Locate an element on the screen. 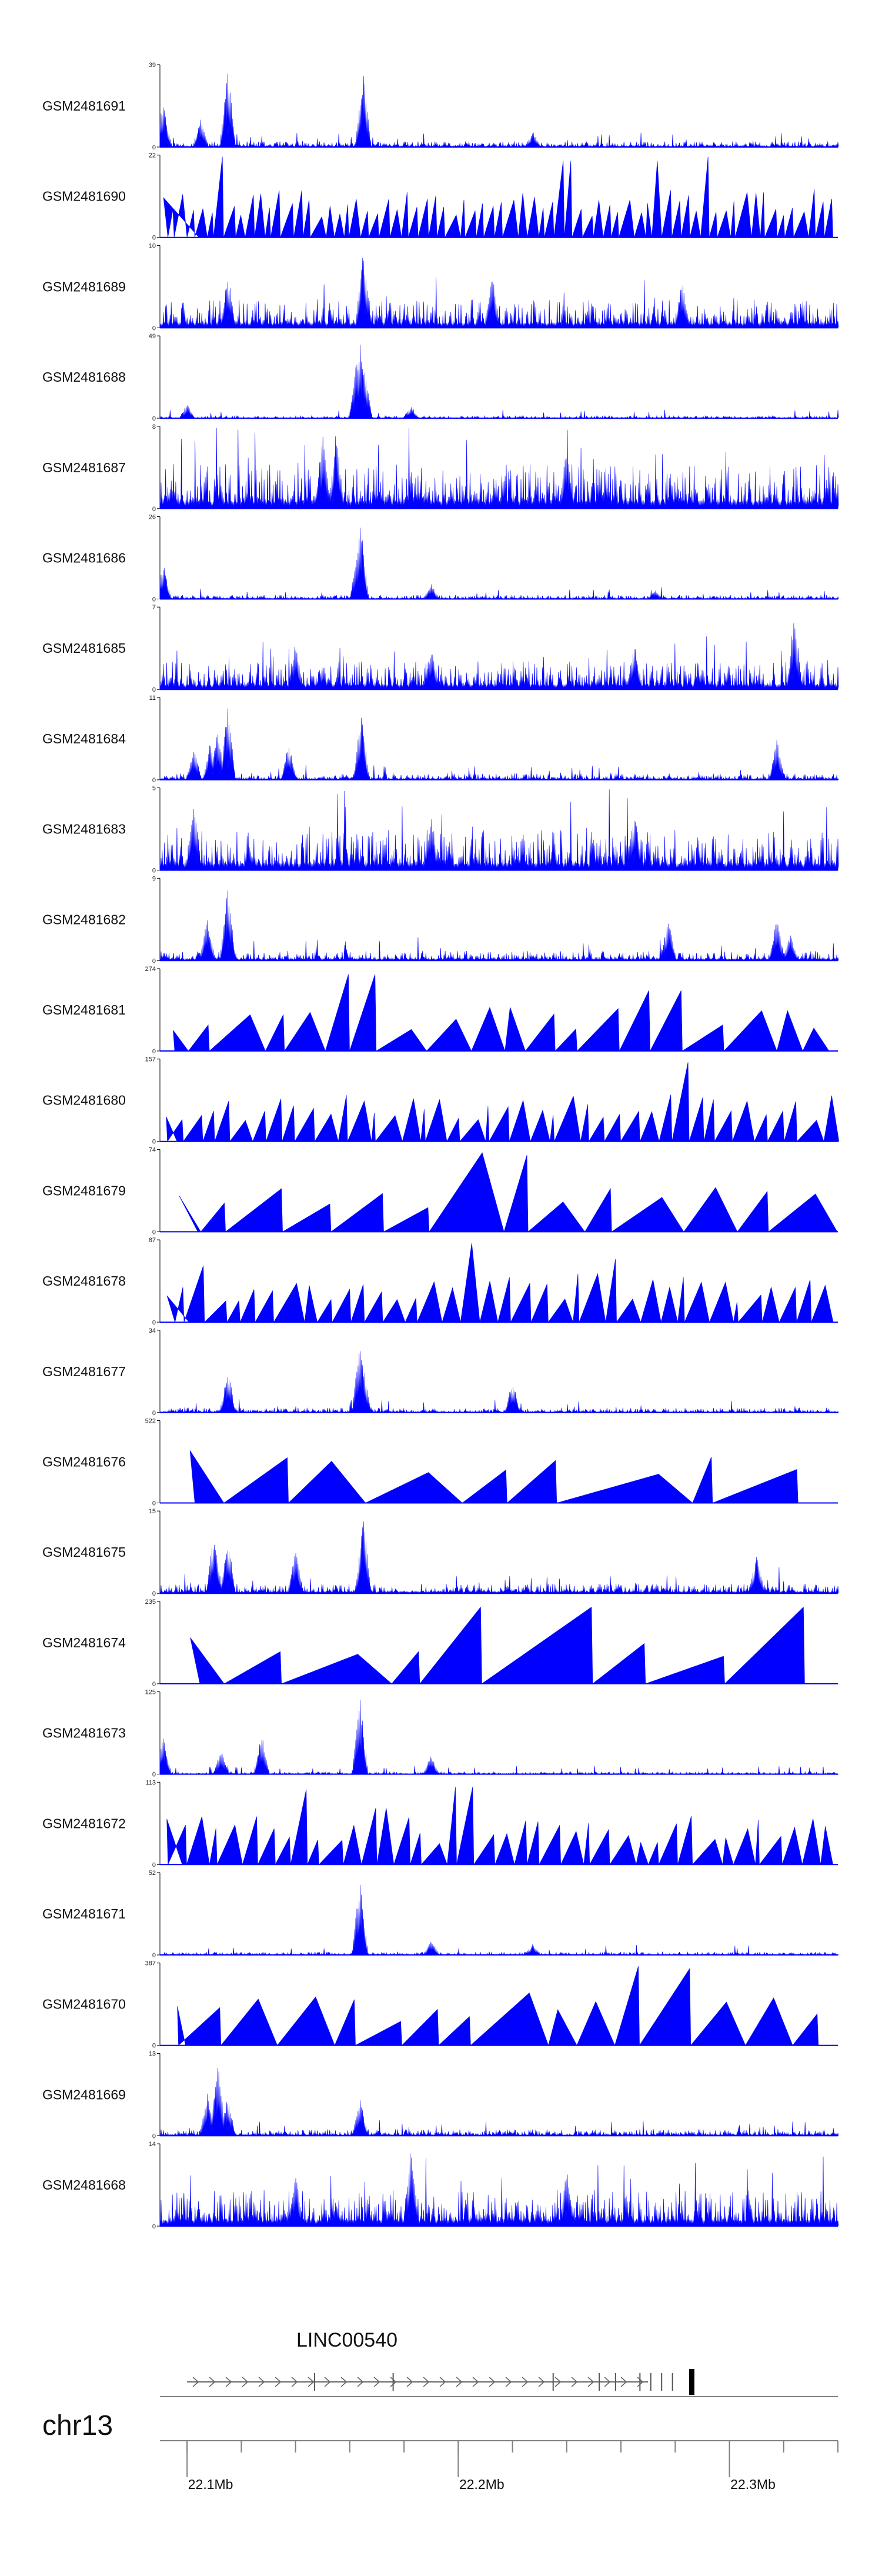 The image size is (882, 2576). track-gsm2481673: GSM2481673 125 0 is located at coordinates (440, 1733).